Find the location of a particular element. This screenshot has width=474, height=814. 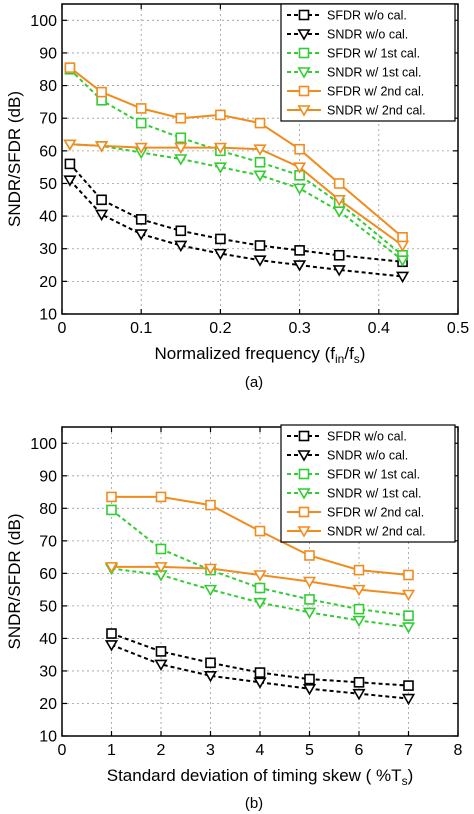

y-tick-label: 80 is located at coordinates (48, 86).